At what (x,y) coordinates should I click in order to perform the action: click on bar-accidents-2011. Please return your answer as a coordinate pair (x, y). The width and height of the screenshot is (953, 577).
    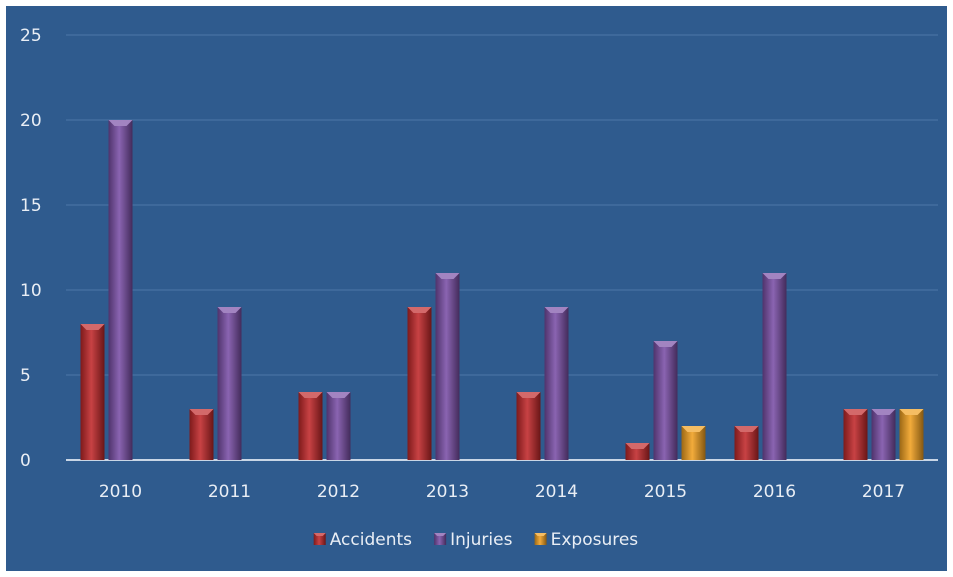
    Looking at the image, I should click on (201, 434).